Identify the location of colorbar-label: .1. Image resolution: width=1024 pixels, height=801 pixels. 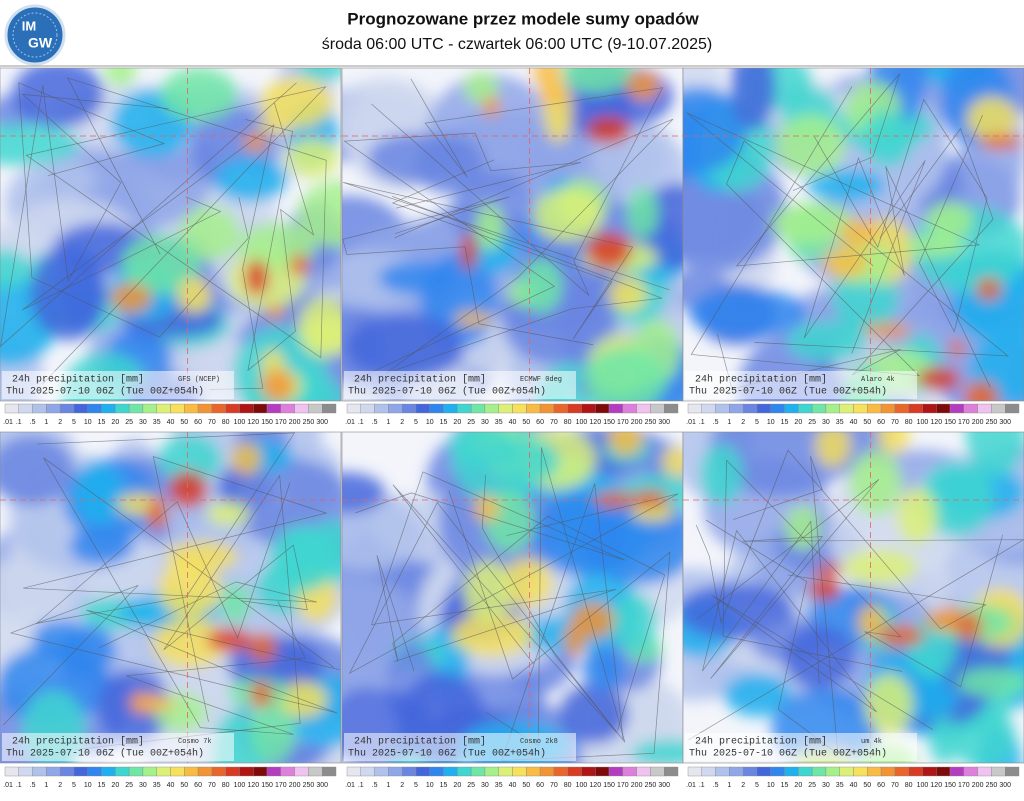
(702, 785).